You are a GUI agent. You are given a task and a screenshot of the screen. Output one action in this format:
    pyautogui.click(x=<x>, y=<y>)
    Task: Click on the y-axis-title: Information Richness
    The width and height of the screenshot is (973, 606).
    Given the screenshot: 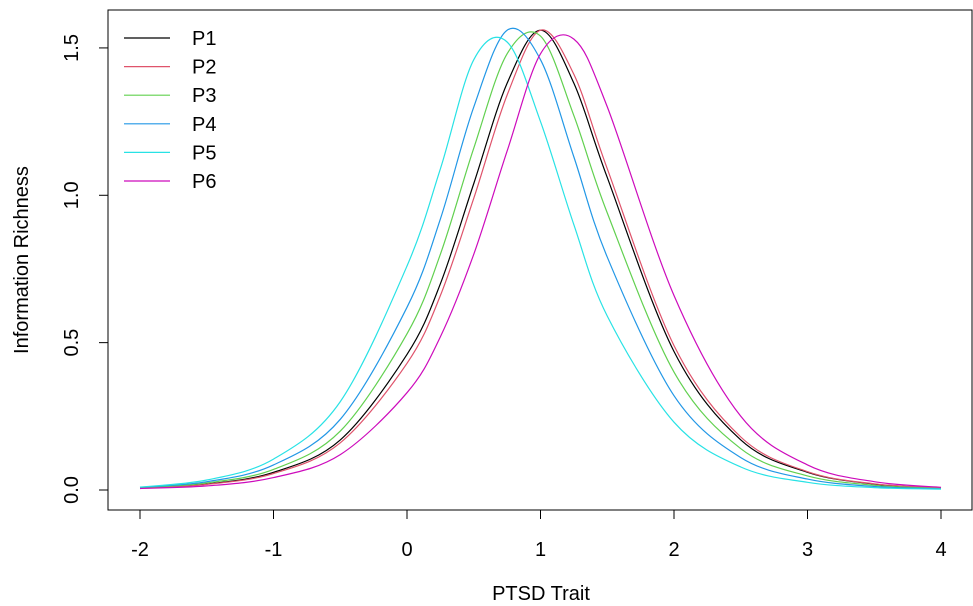 What is the action you would take?
    pyautogui.click(x=22, y=260)
    